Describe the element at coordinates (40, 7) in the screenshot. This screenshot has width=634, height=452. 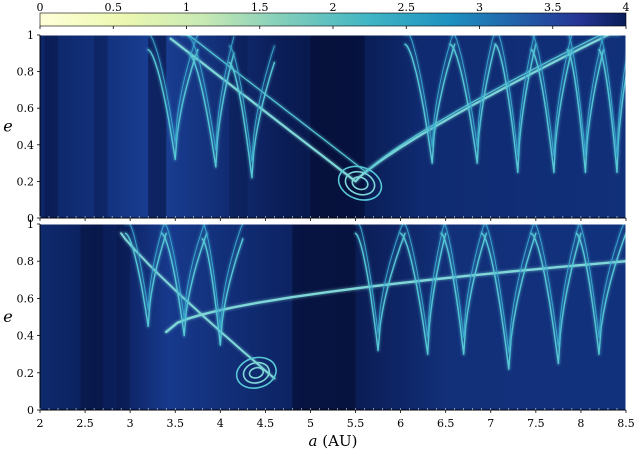
I see `colorbar-tick-label: 0` at that location.